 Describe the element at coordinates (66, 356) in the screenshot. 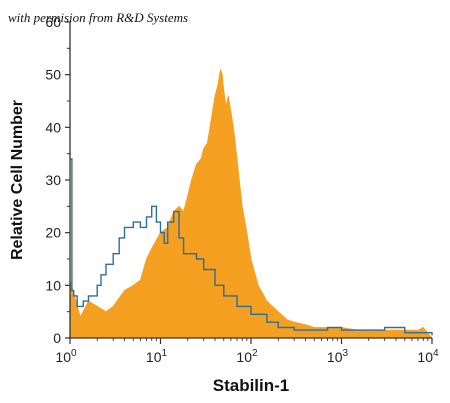

I see `x-tick-label: 10⁰` at that location.